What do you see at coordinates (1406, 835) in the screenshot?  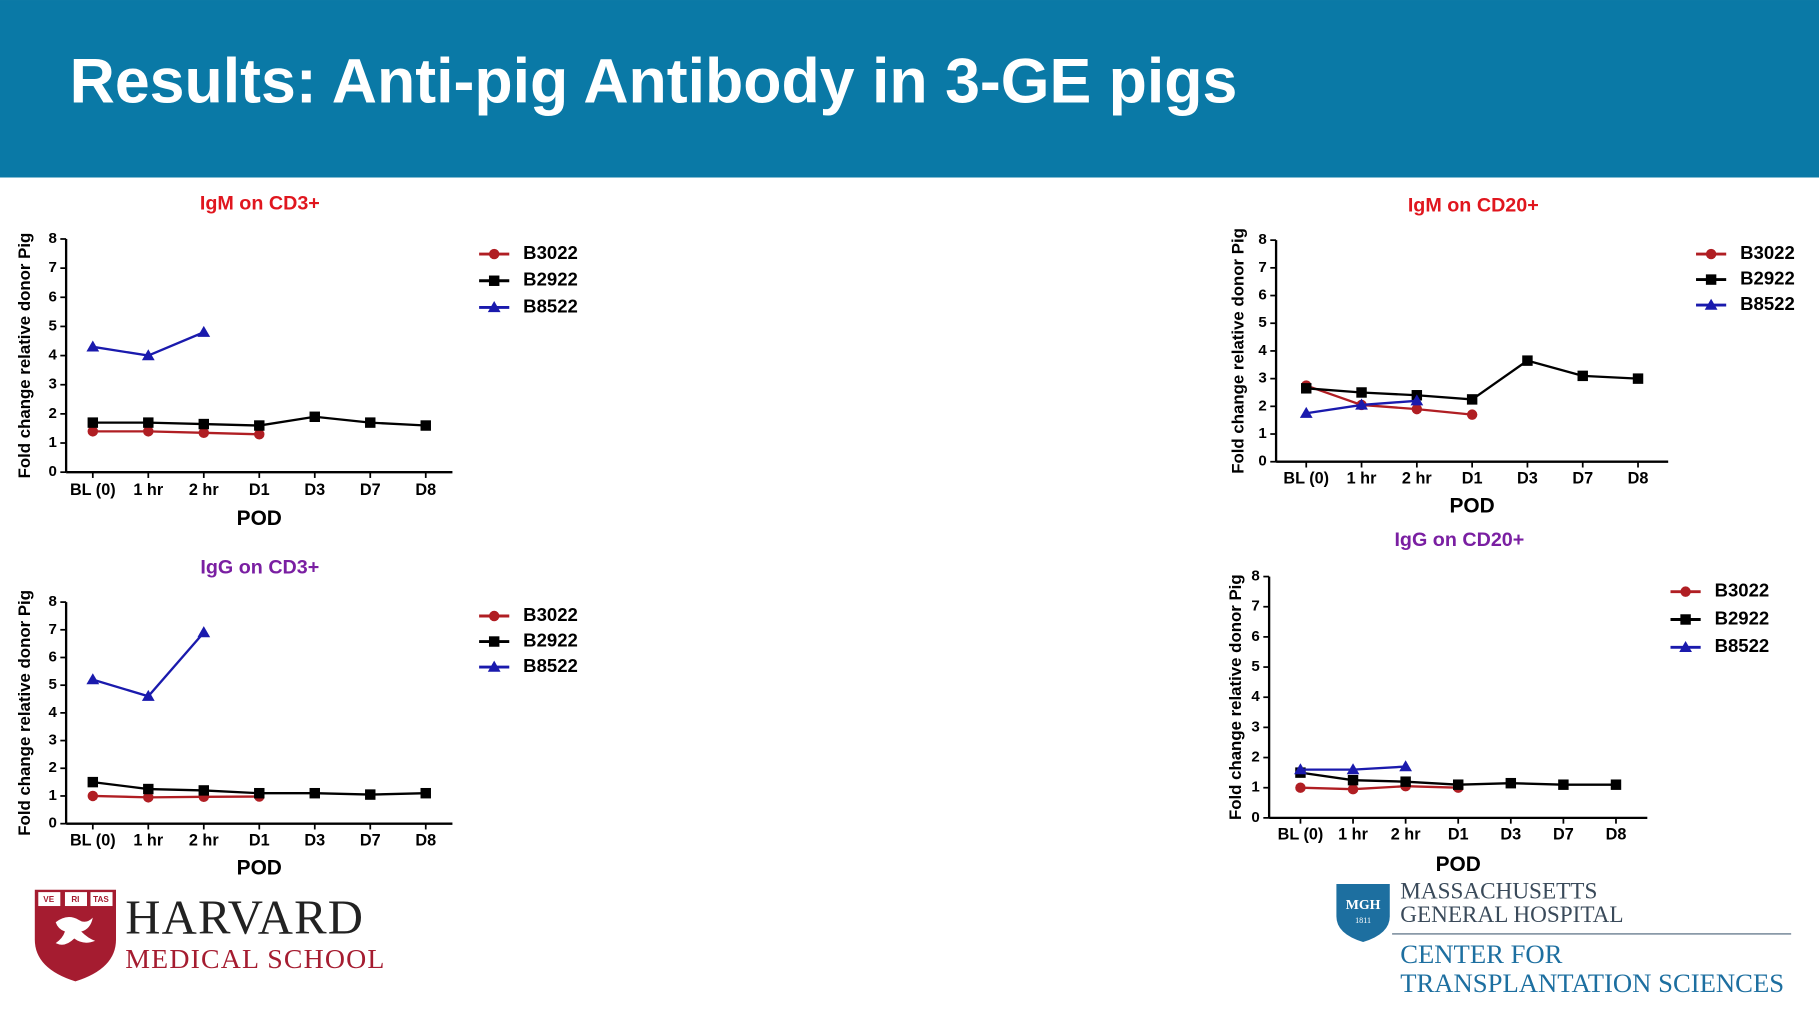 I see `x-tick-label: 2 hr` at bounding box center [1406, 835].